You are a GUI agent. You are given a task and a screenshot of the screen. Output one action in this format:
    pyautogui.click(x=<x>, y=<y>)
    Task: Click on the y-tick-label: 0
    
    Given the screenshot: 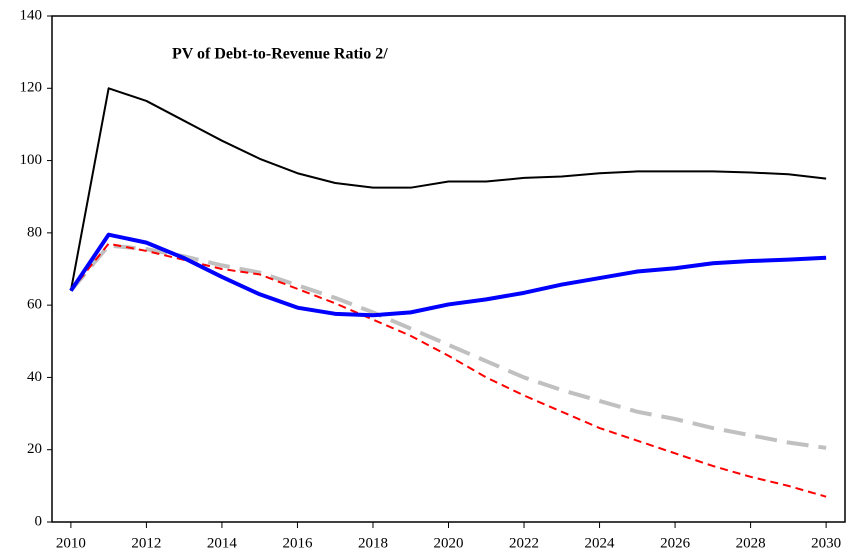 What is the action you would take?
    pyautogui.click(x=39, y=521)
    